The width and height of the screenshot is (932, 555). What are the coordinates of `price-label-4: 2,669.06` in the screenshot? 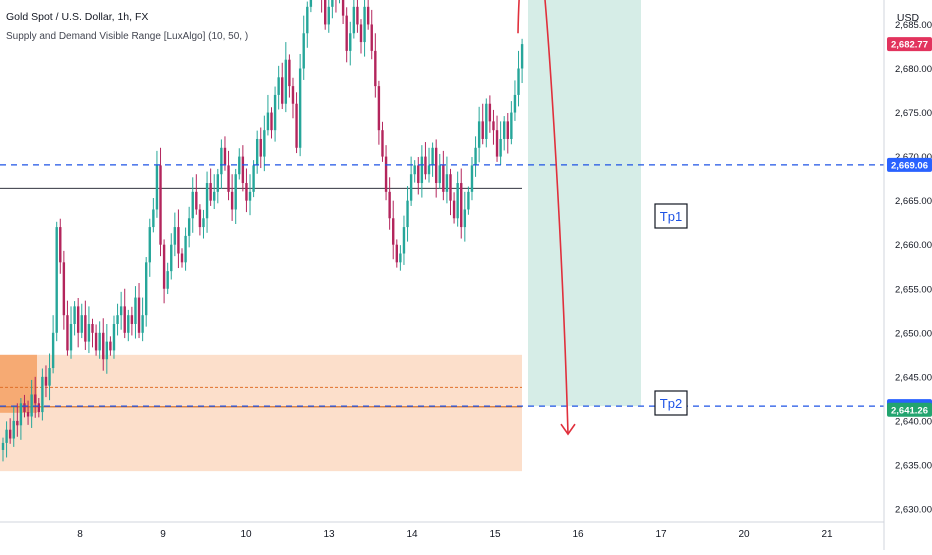 It's located at (909, 164).